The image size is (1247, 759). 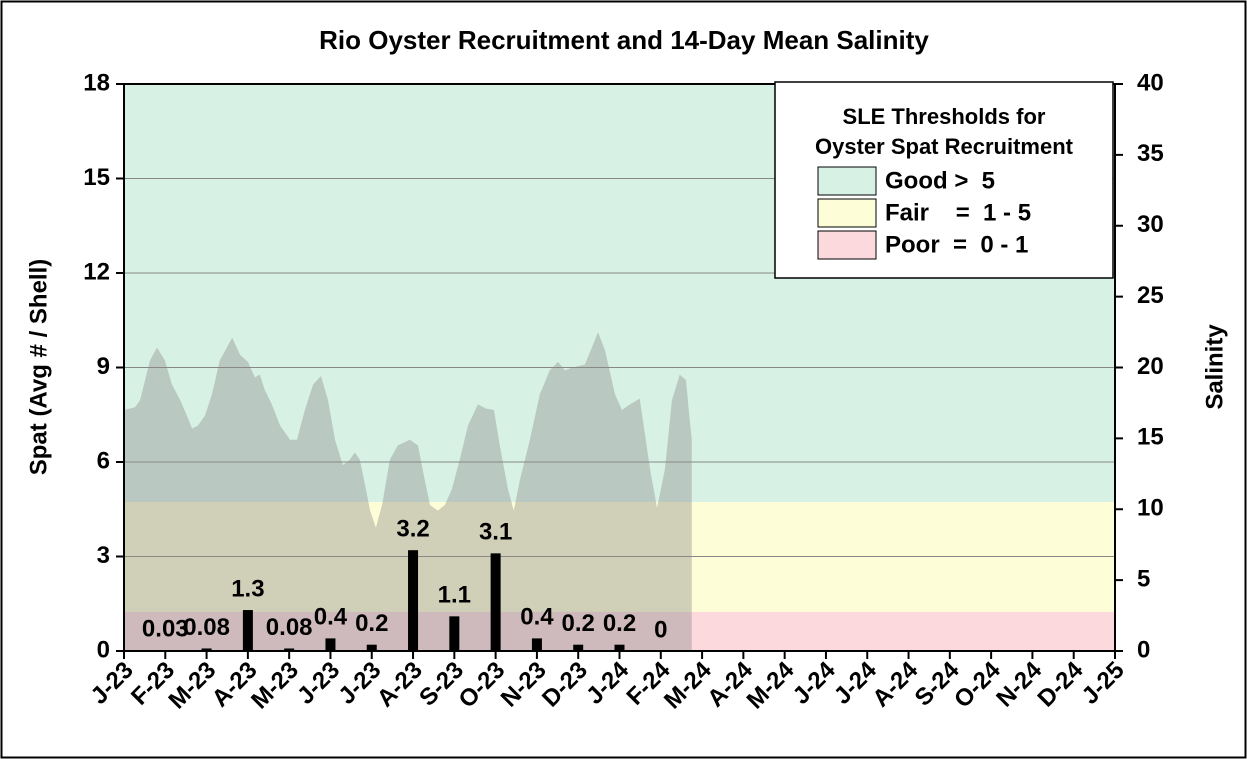 I want to click on y2-tick-label: 40, so click(x=1150, y=82).